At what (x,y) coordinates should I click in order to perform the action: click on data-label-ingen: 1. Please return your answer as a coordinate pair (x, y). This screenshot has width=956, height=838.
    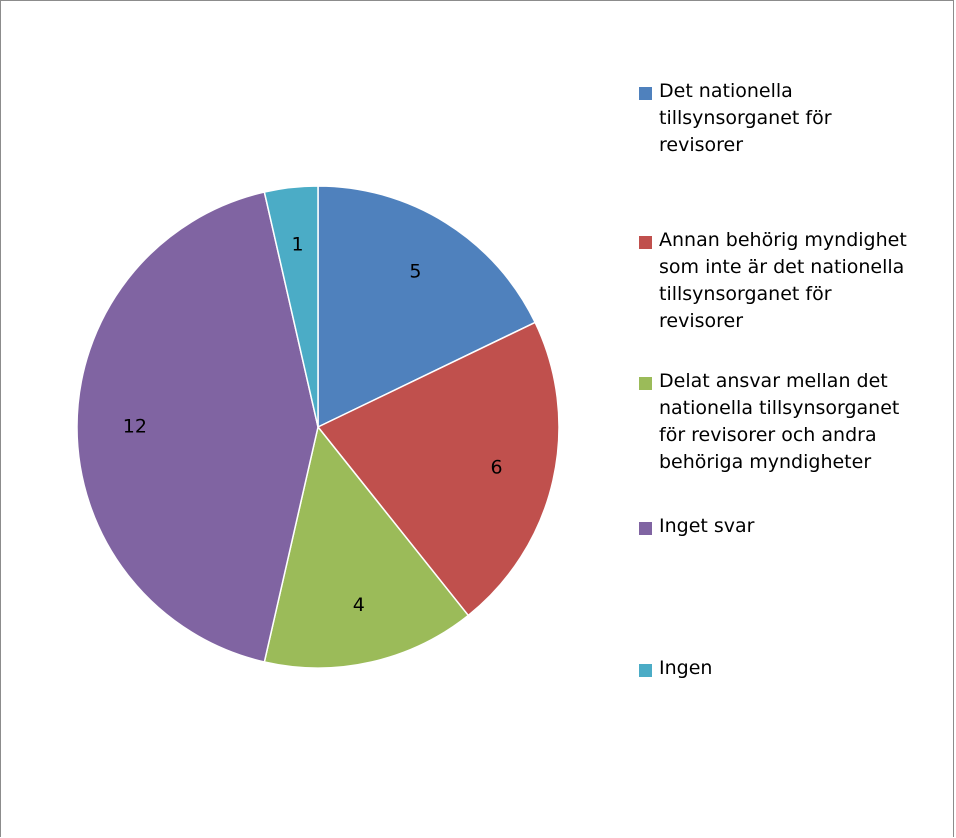
    Looking at the image, I should click on (297, 244).